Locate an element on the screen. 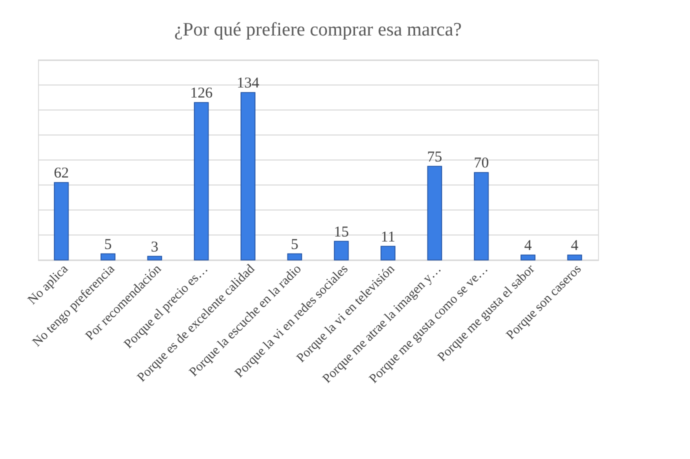 This screenshot has height=459, width=690. data-label: 62 is located at coordinates (61, 174).